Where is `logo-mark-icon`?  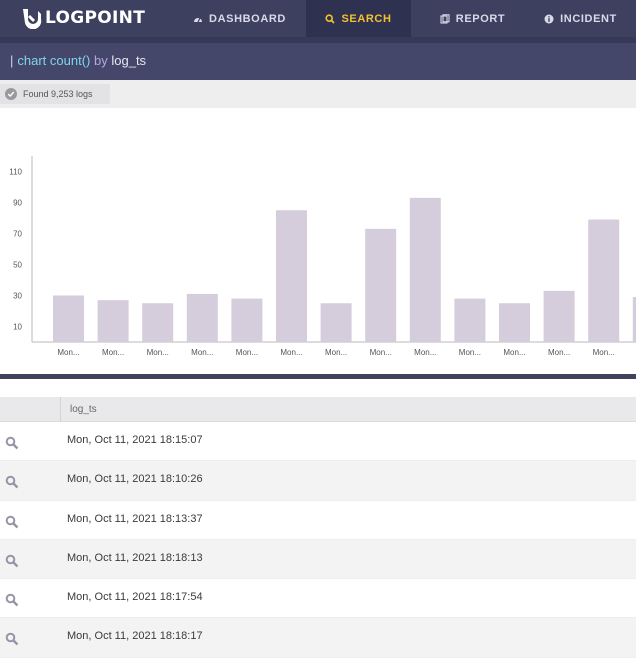 logo-mark-icon is located at coordinates (32, 19).